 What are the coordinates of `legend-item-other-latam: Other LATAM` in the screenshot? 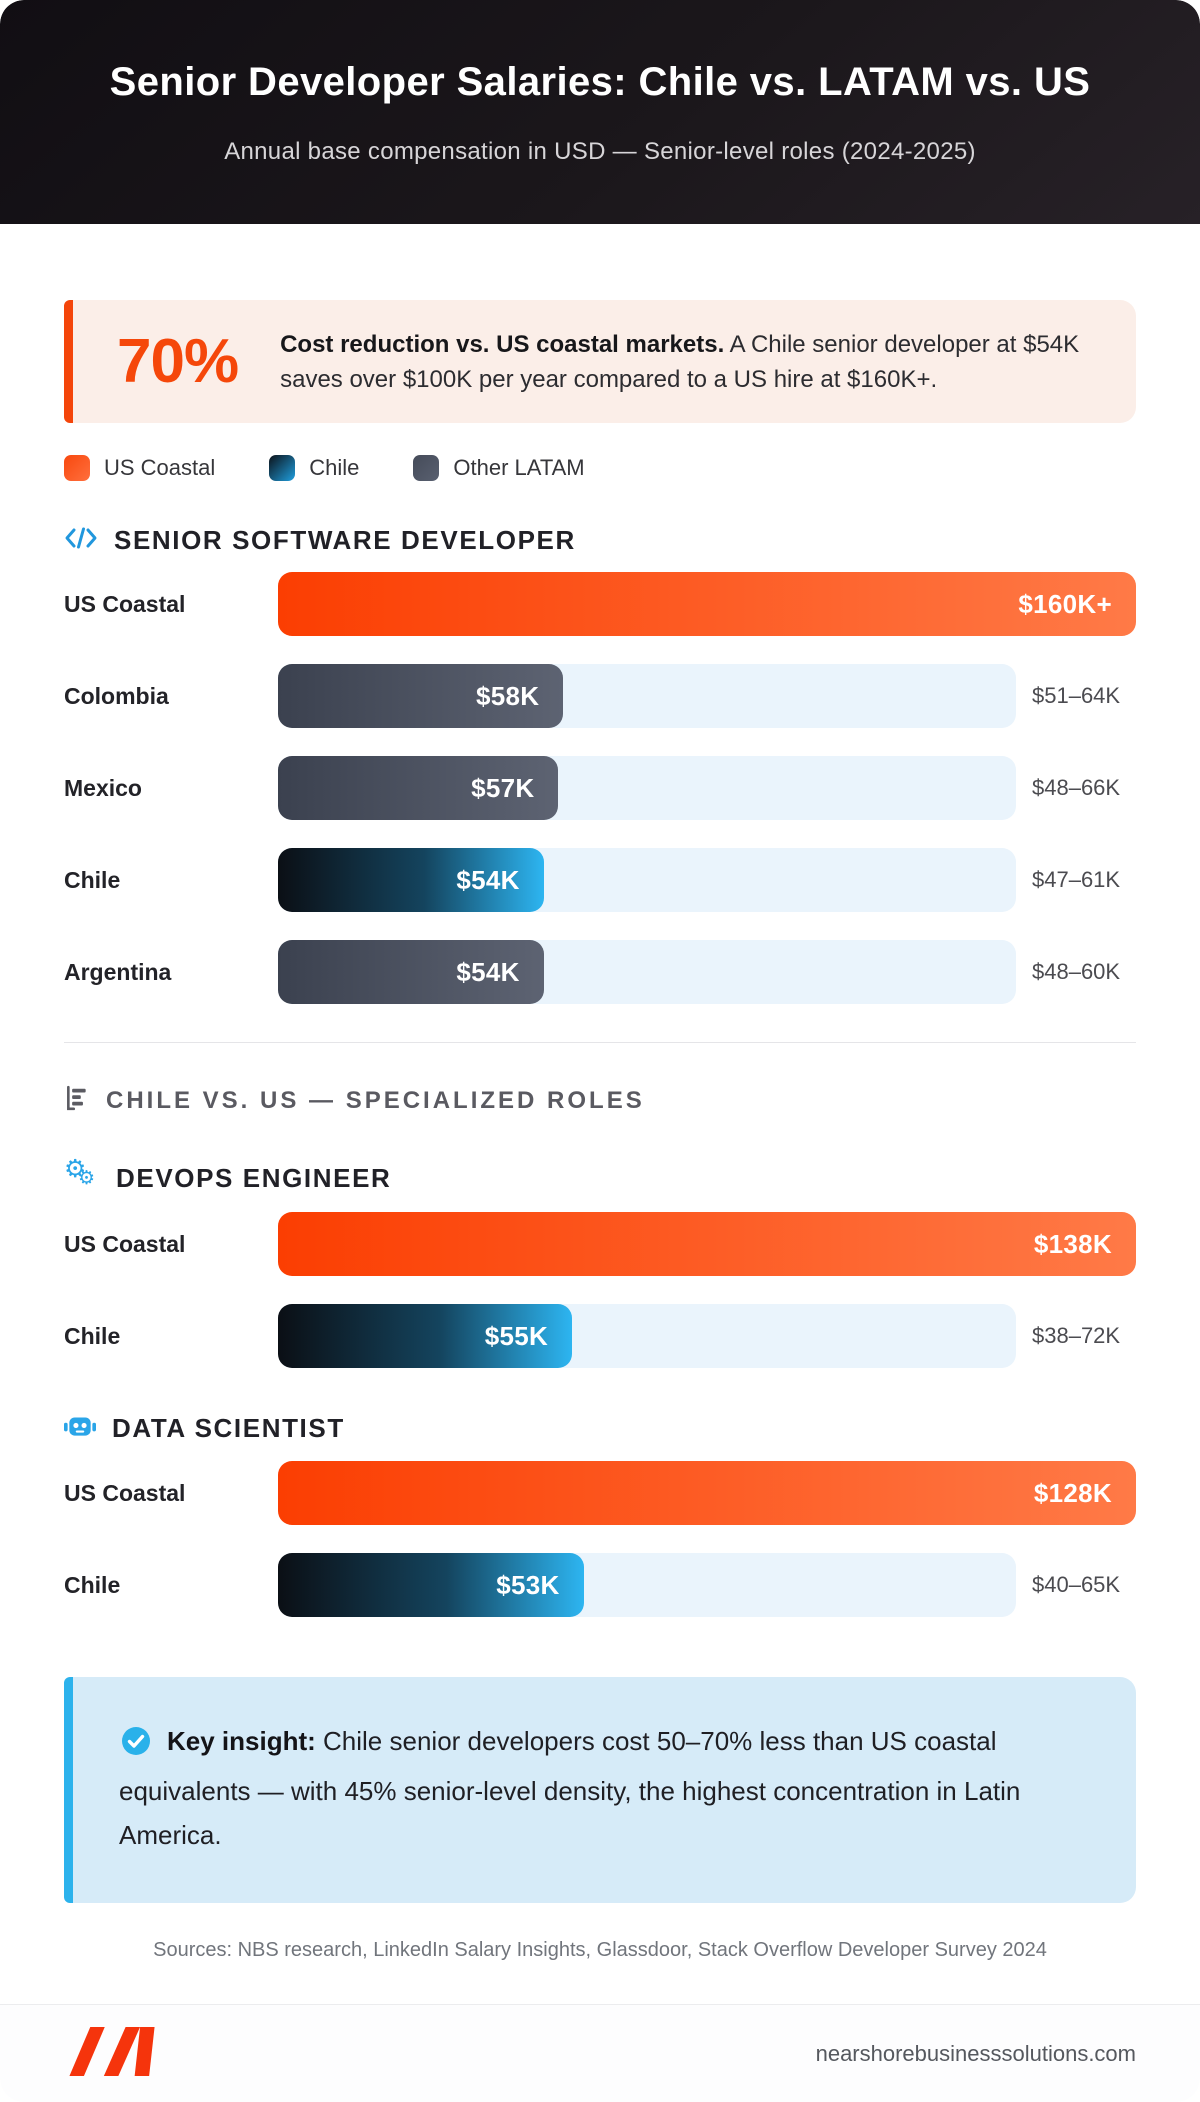 It's located at (499, 468).